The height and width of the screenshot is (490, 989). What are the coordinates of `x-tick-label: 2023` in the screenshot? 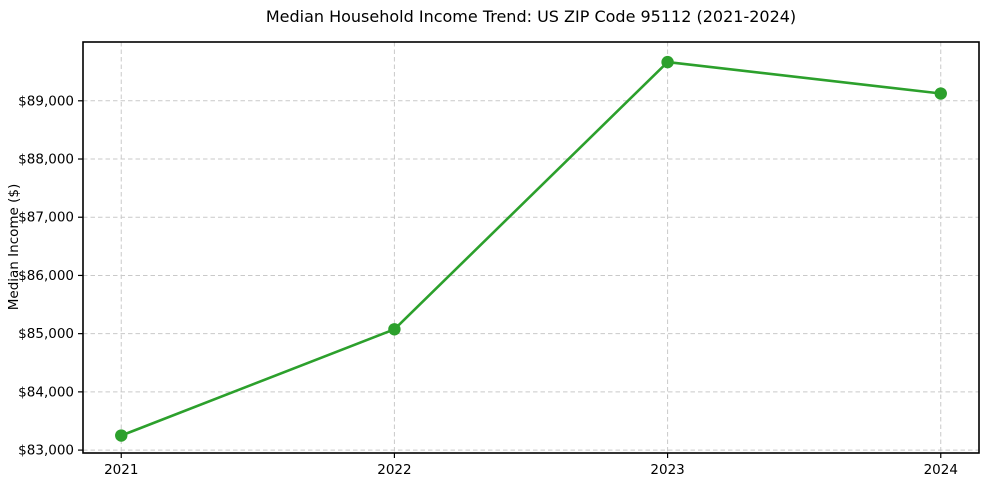 It's located at (667, 470).